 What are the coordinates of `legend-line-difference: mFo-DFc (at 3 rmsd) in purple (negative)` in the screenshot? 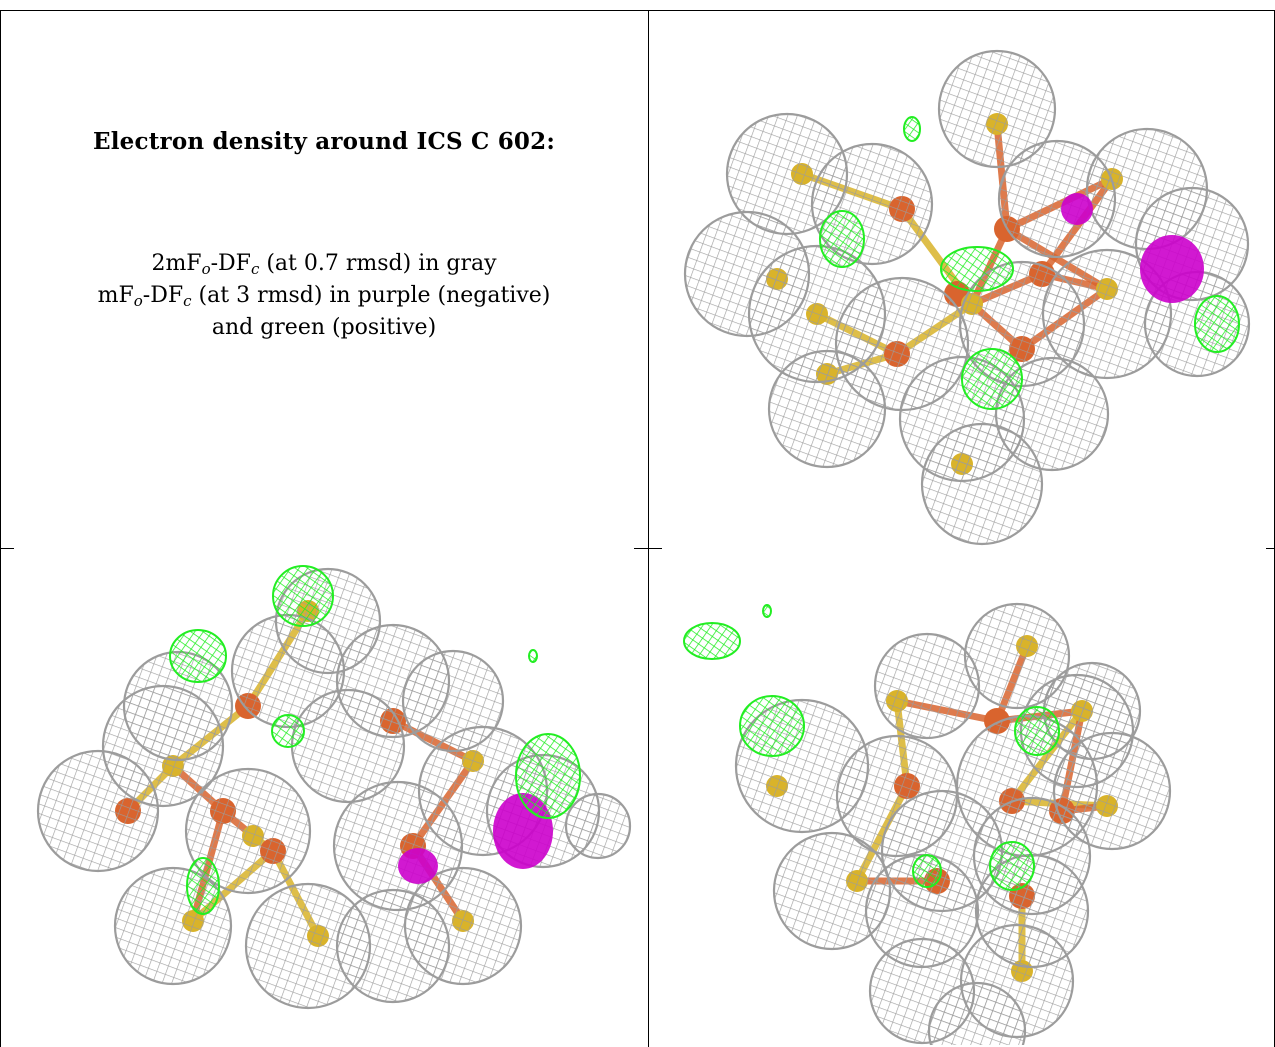 It's located at (324, 296).